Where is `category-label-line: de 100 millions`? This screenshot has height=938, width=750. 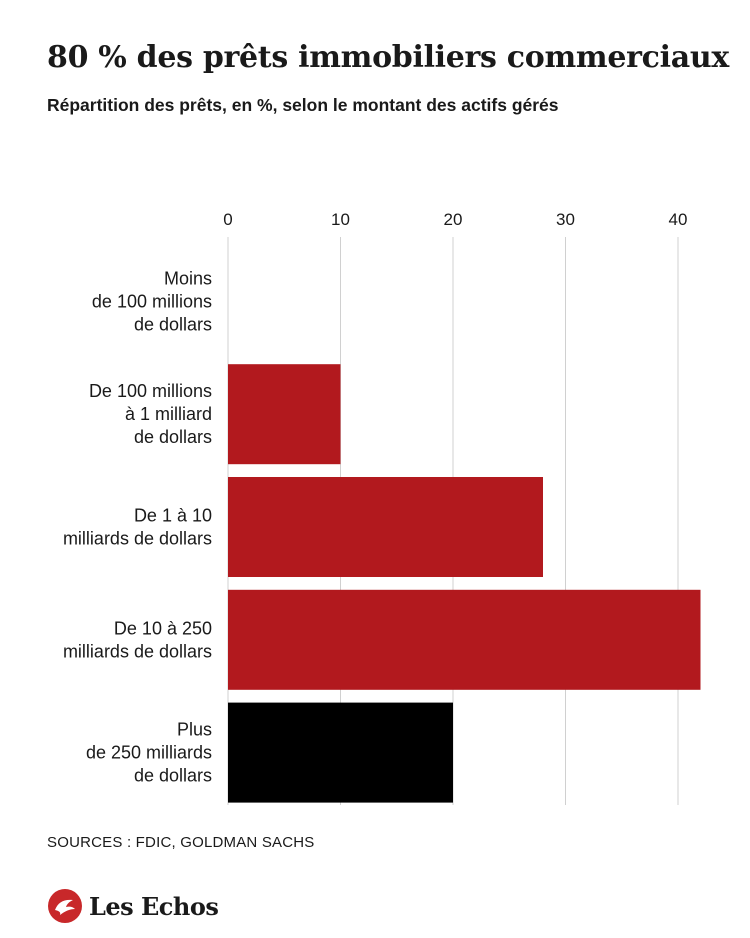
category-label-line: de 100 millions is located at coordinates (152, 301).